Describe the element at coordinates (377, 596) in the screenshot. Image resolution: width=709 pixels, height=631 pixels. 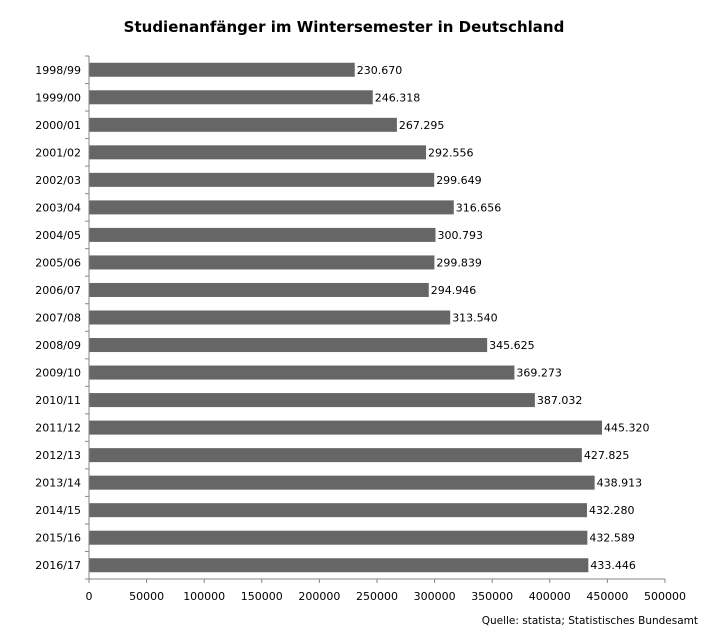
I see `x-tick-label: 250000` at that location.